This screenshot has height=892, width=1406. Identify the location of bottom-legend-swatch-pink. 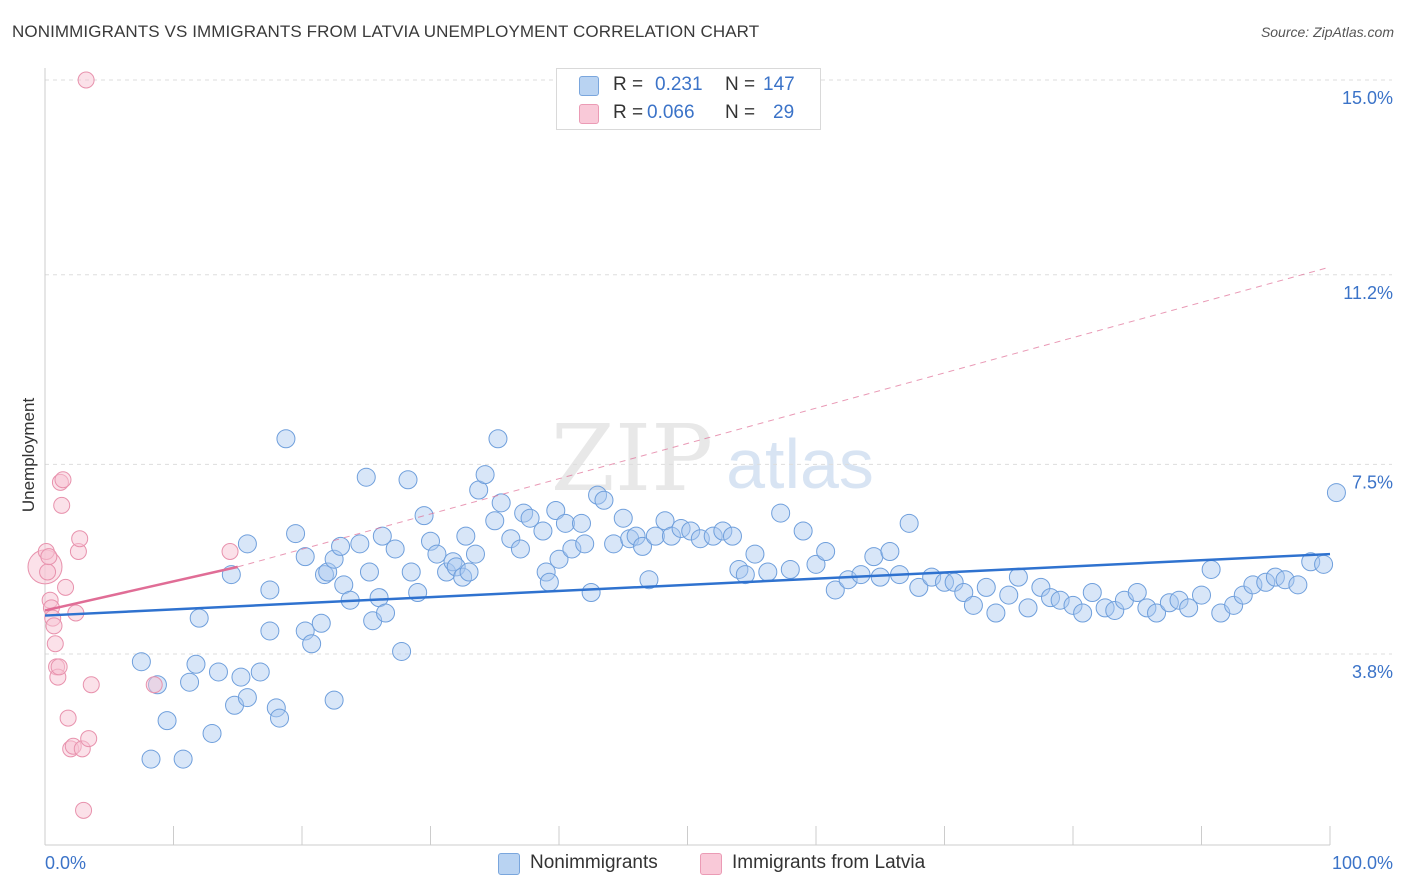
(711, 864).